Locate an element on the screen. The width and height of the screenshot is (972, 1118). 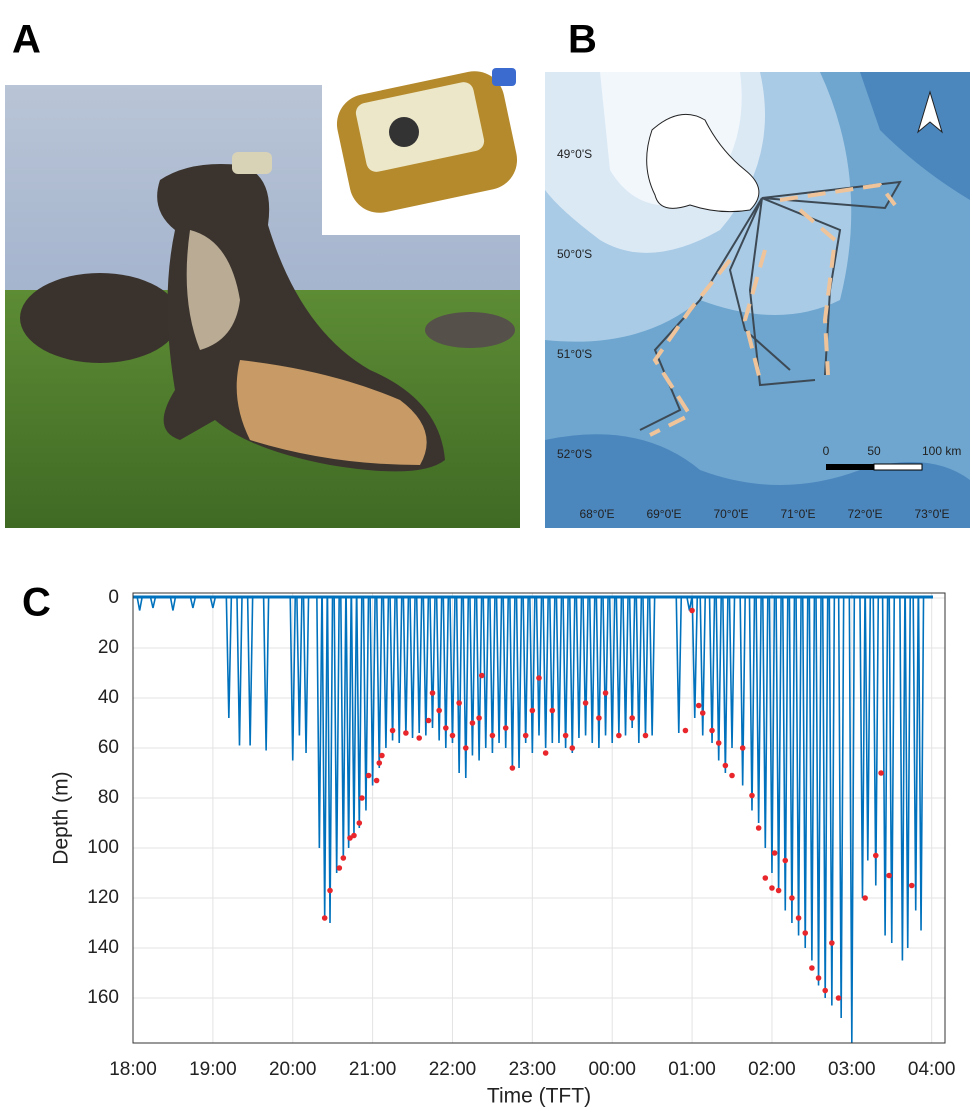
y-tick-label: 60 is located at coordinates (108, 747).